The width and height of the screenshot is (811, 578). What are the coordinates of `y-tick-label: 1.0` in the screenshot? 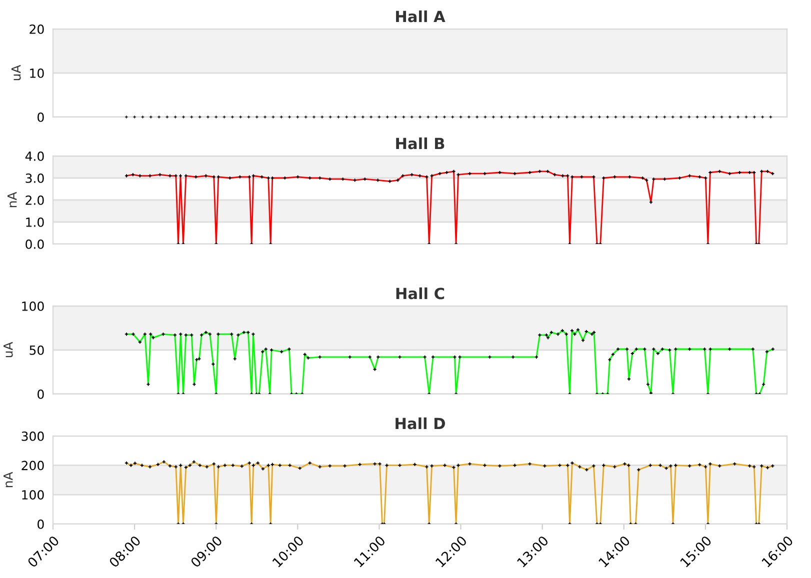 It's located at (35, 222).